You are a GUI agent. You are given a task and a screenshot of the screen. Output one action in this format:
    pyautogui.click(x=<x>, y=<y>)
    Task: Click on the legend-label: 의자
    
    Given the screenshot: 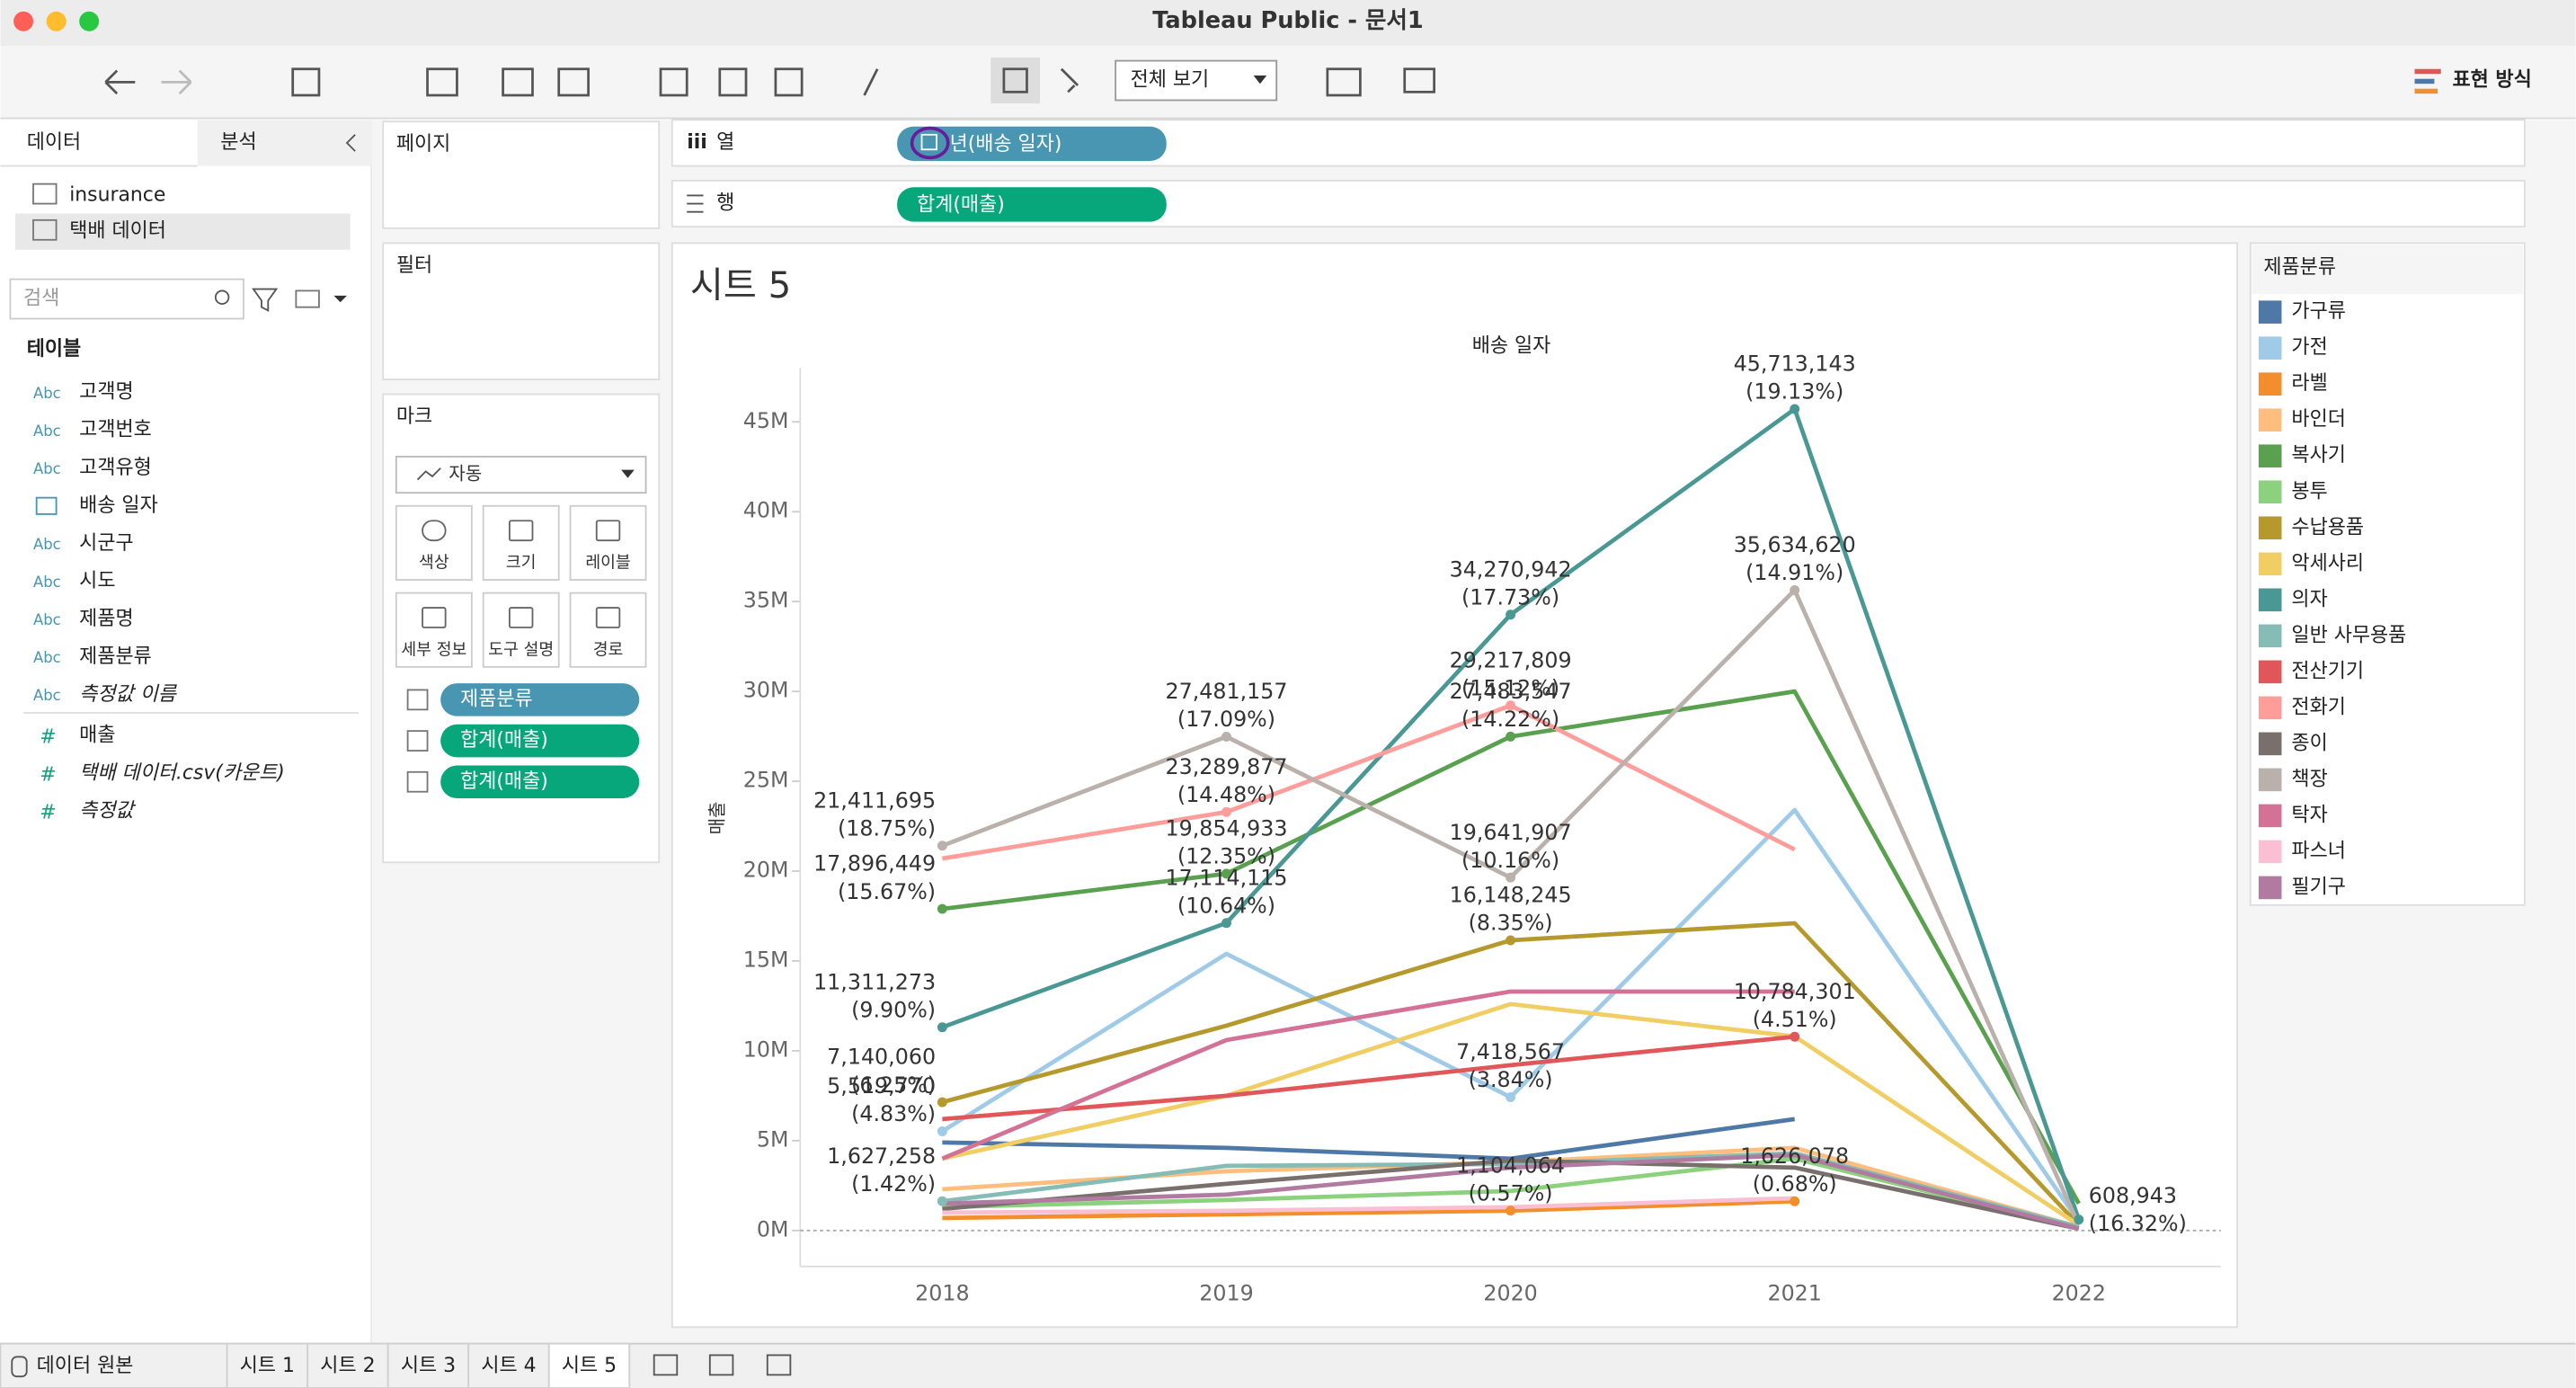 What is the action you would take?
    pyautogui.click(x=2309, y=599)
    